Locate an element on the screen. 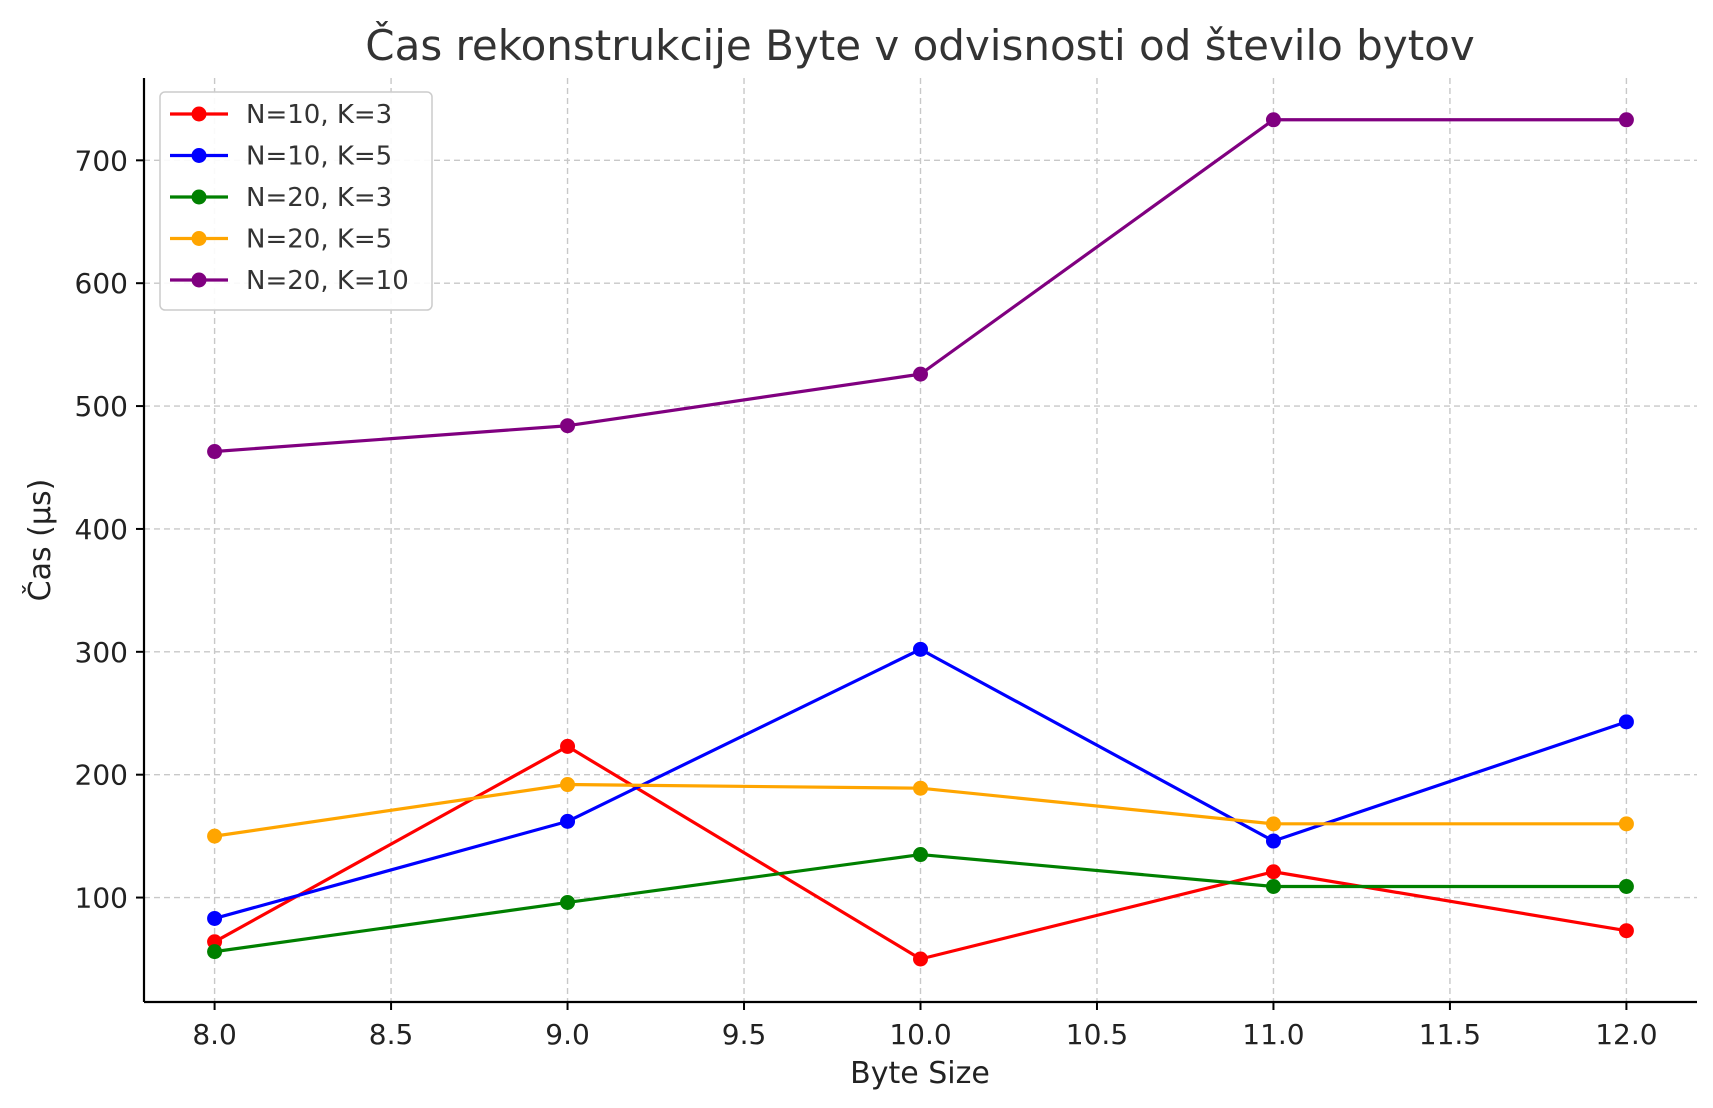 The height and width of the screenshot is (1108, 1713). x-tick-label: 11.0 is located at coordinates (1273, 1034).